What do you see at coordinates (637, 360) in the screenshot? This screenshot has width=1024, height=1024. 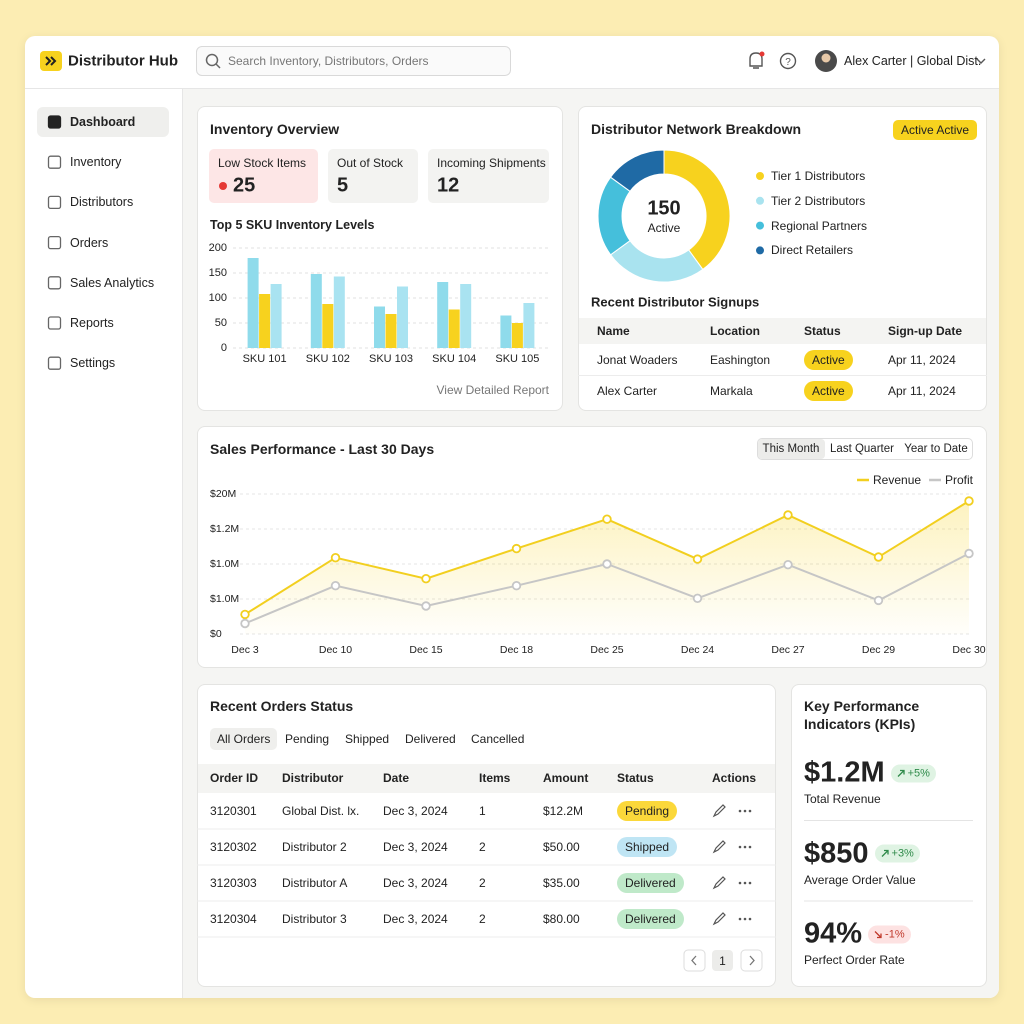 I see `table-cell: Jonat Woaders` at bounding box center [637, 360].